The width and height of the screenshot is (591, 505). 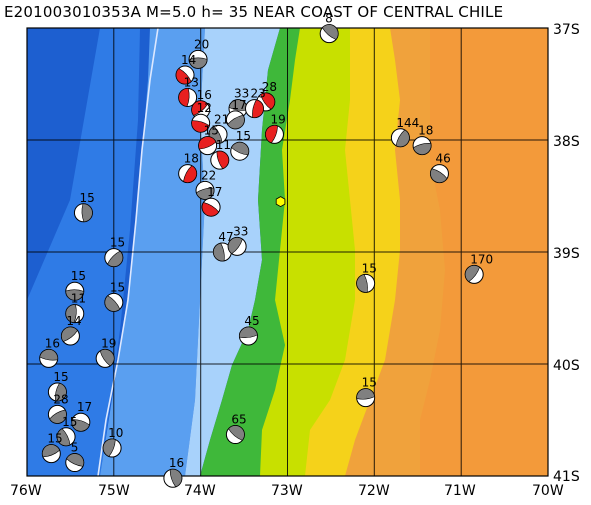 I want to click on y-tick-label: 41S, so click(x=566, y=477).